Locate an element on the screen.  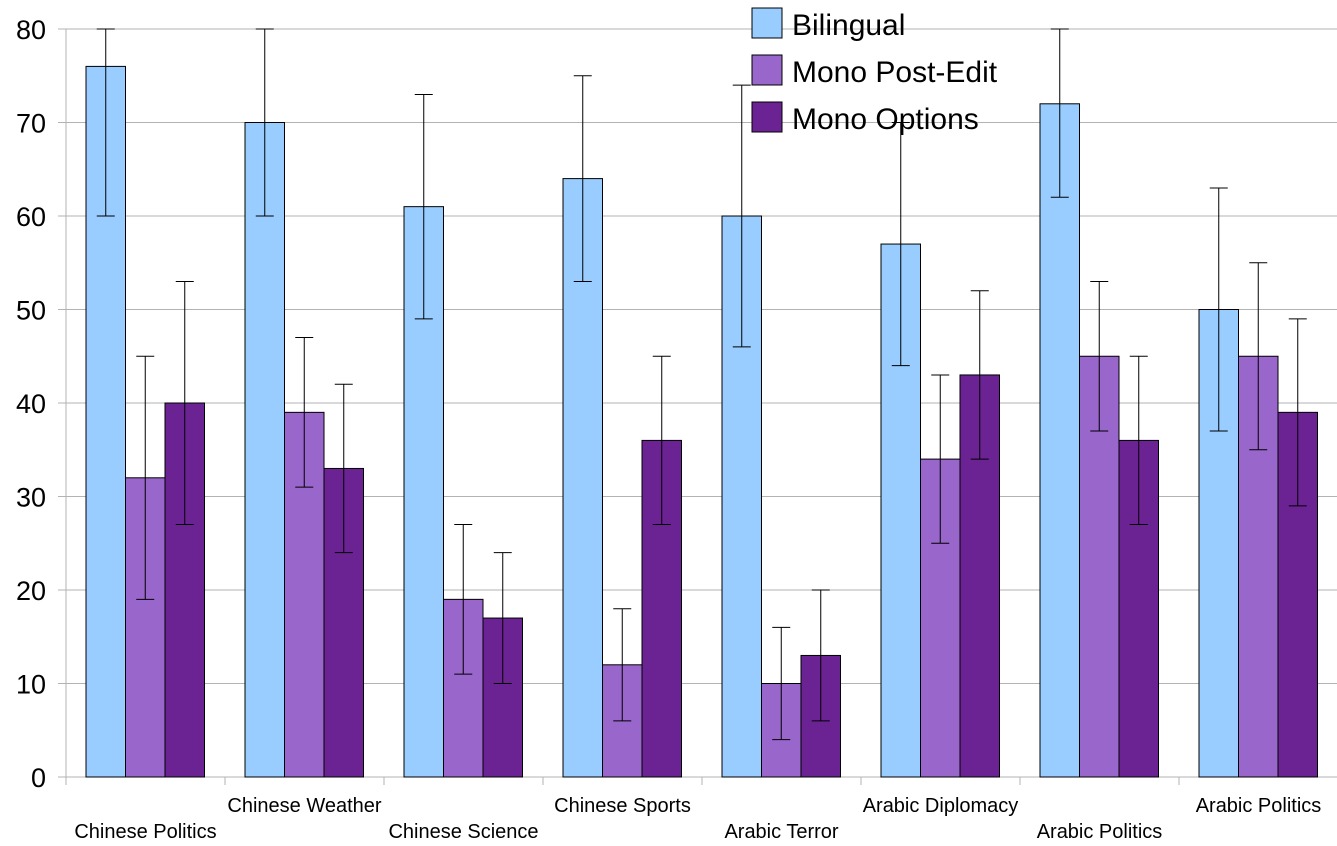
y-axis-tick-labels: 0 10 20 30 40 50 60 70 80 is located at coordinates (31, 404).